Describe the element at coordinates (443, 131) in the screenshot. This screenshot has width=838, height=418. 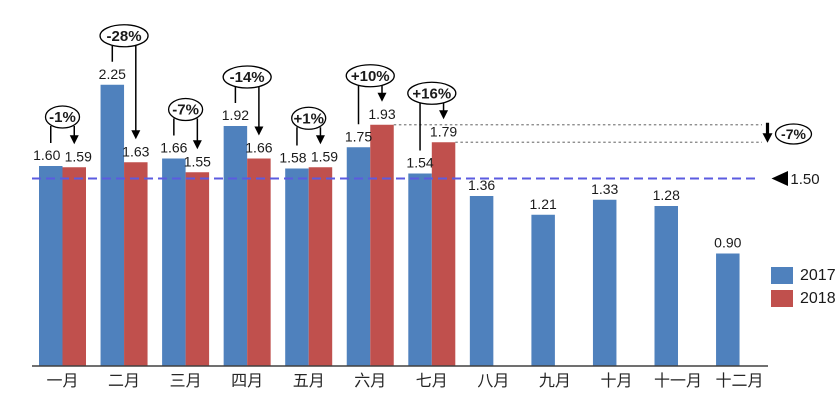
I see `value-label-2018-6: 1.79` at that location.